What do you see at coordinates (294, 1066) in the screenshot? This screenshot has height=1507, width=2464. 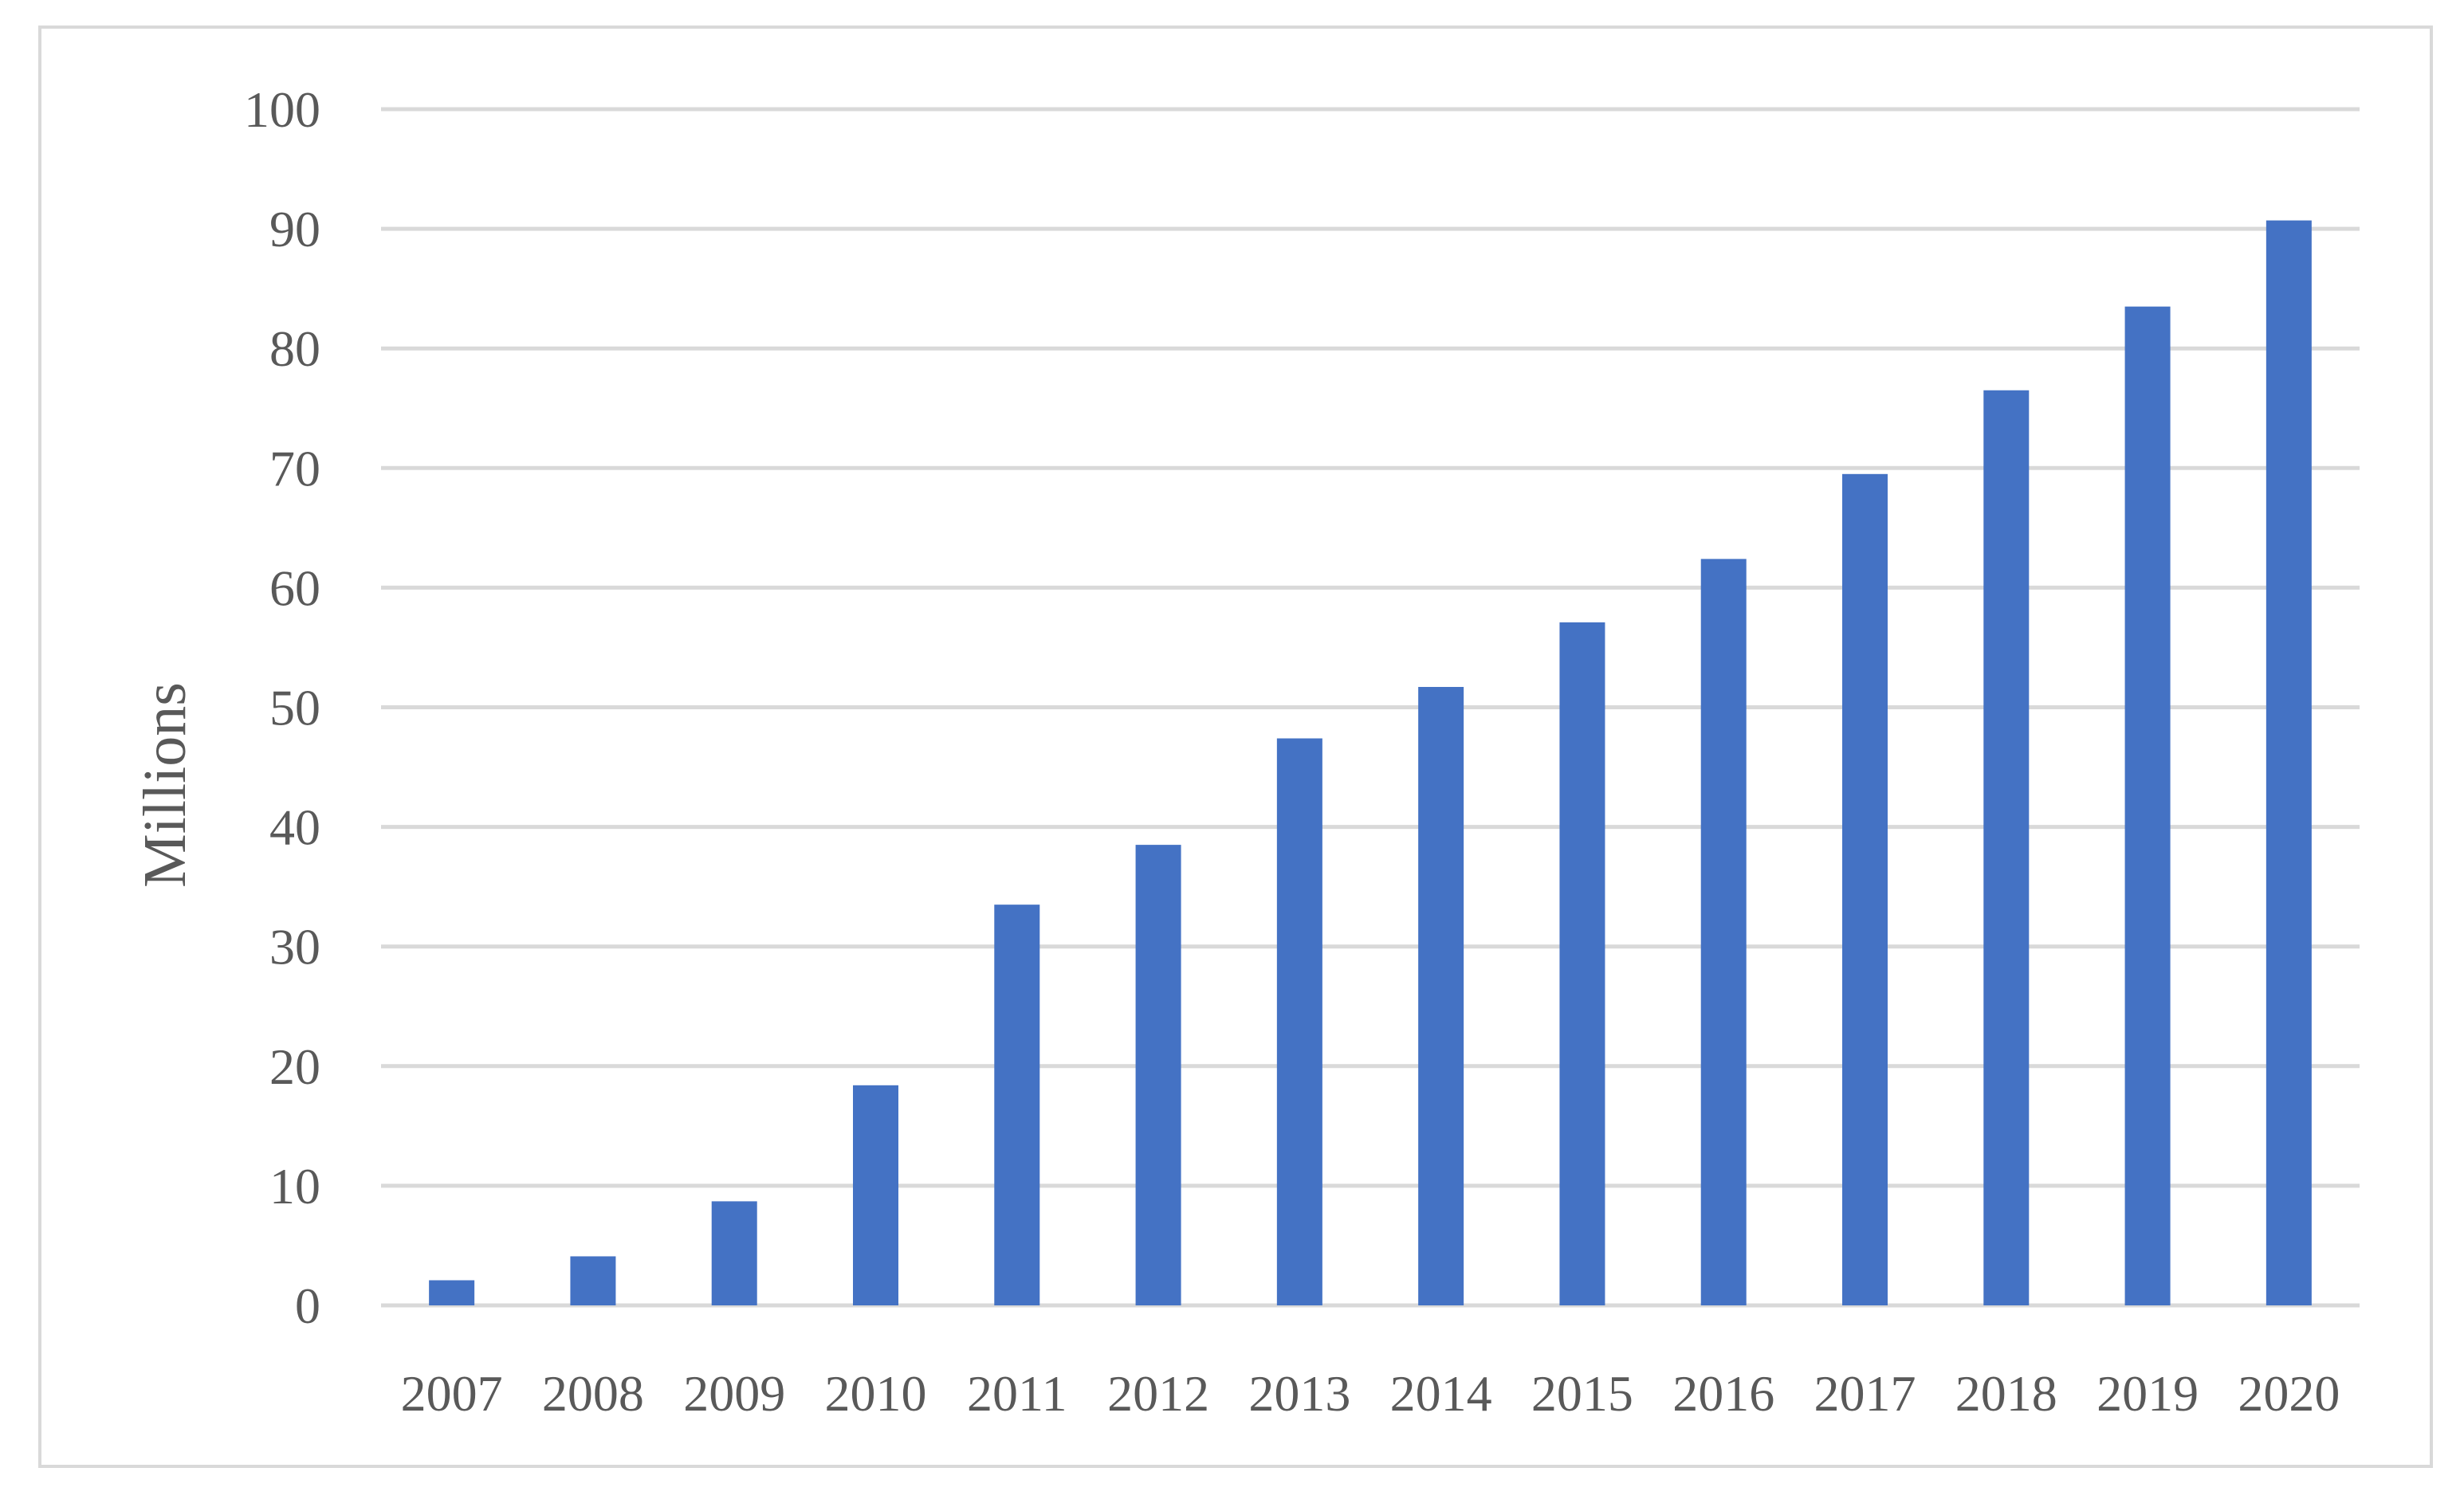 I see `y-tick-label: 20` at bounding box center [294, 1066].